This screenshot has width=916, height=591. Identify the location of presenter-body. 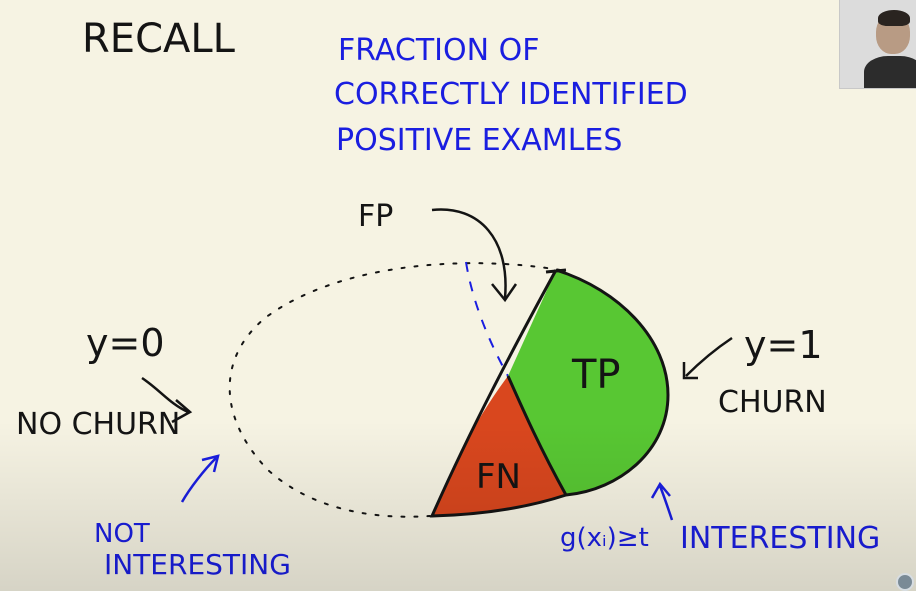
(890, 72).